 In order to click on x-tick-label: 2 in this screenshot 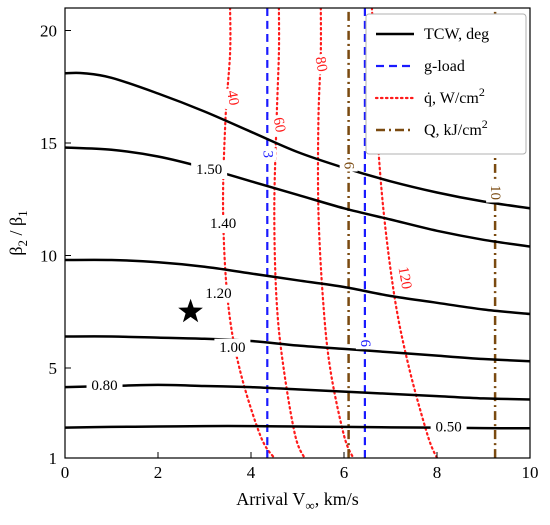, I will do `click(158, 472)`.